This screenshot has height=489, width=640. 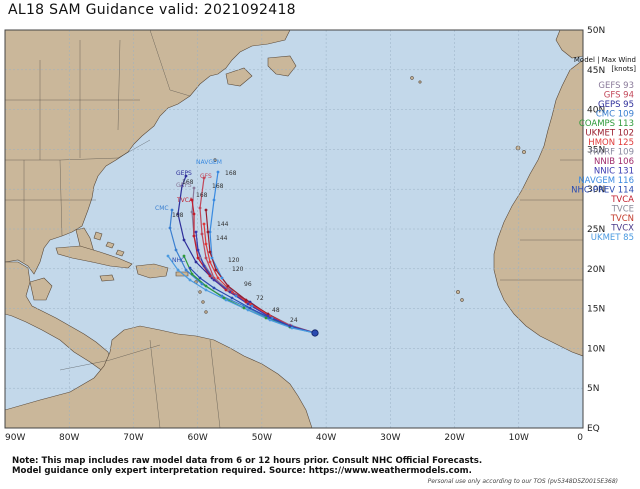 What do you see at coordinates (294, 438) in the screenshot?
I see `longitude-labels: 90W 80W 70W 60W 50W 40W 30W 20W 10W 0` at bounding box center [294, 438].